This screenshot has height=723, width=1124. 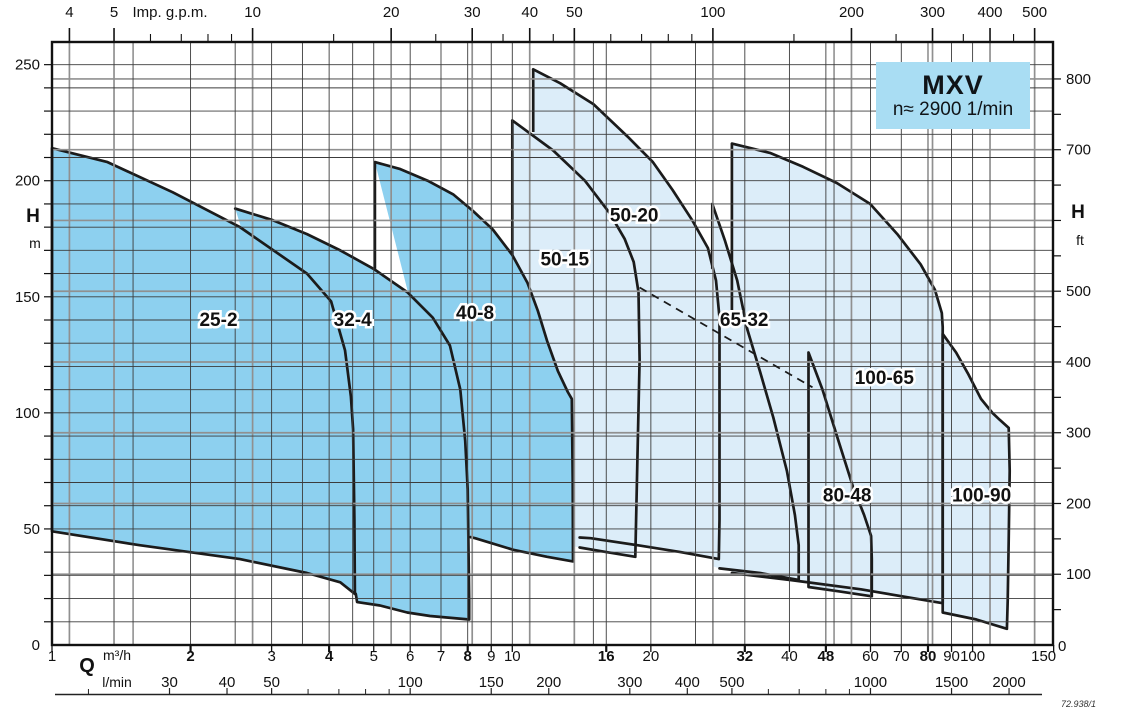 What do you see at coordinates (410, 656) in the screenshot?
I see `bottom-m3h-tick-label: 6` at bounding box center [410, 656].